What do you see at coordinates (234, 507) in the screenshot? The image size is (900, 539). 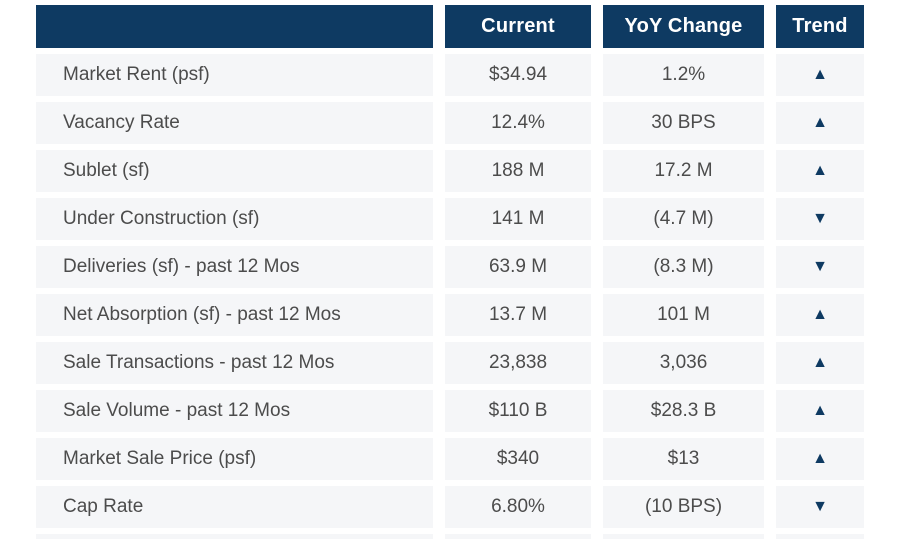 I see `metric-label: Cap Rate` at bounding box center [234, 507].